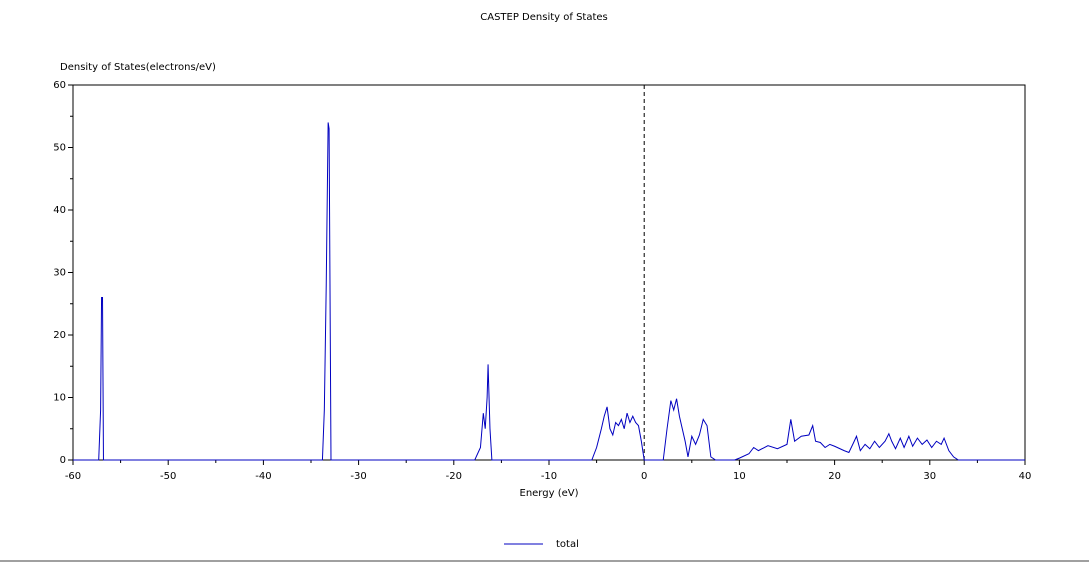  What do you see at coordinates (263, 476) in the screenshot?
I see `x-tick-label: -40` at bounding box center [263, 476].